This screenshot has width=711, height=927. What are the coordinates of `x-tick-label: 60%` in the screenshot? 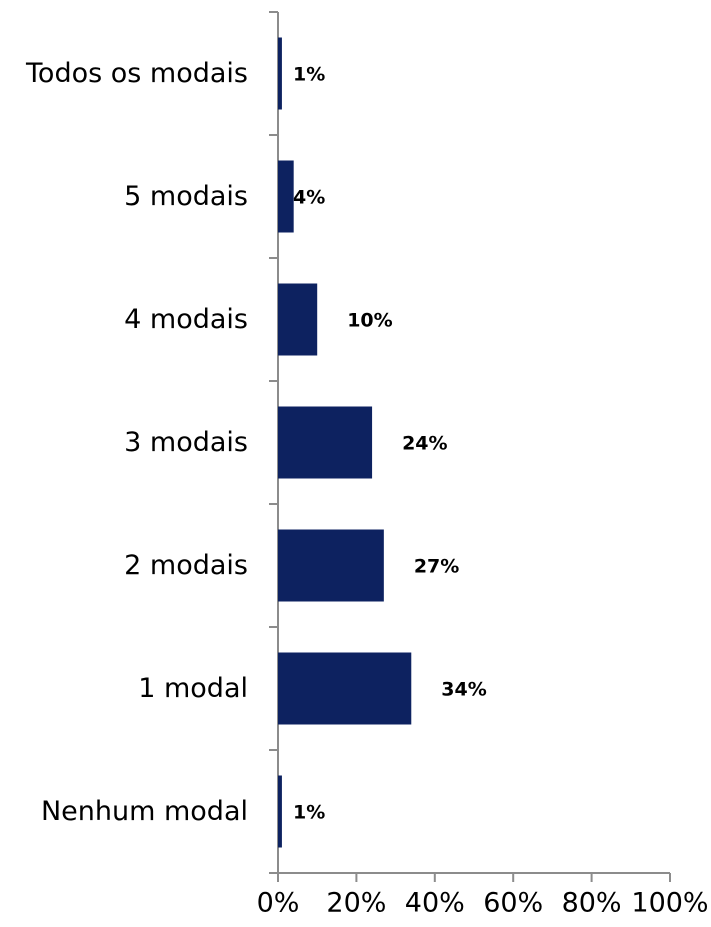 It's located at (513, 903).